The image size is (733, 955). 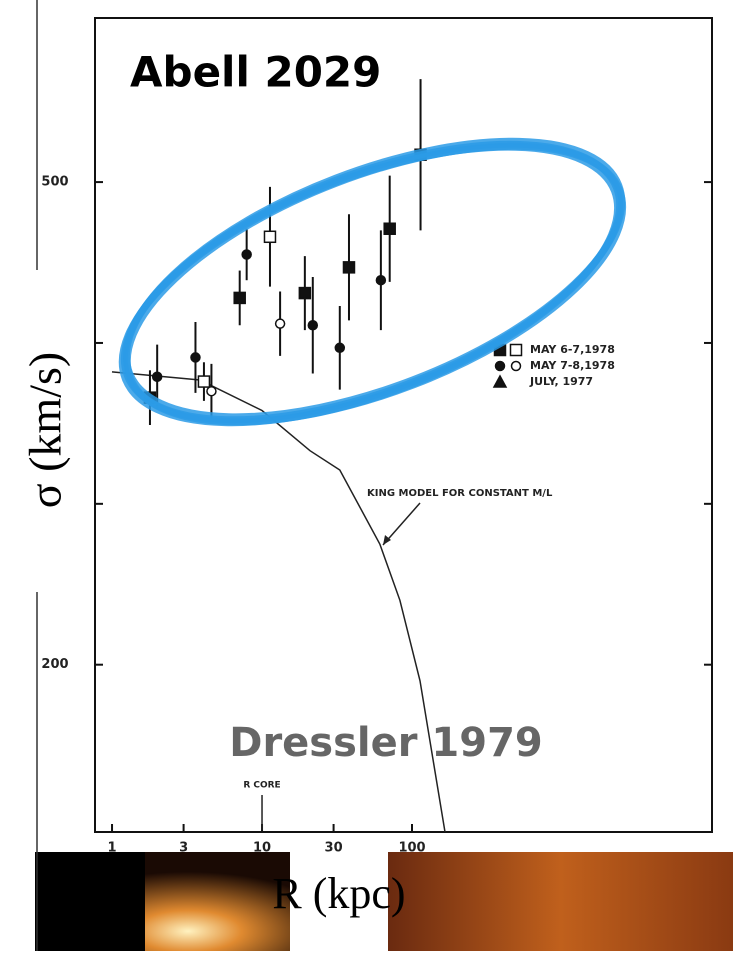 What do you see at coordinates (183, 848) in the screenshot?
I see `x-tick-label: 3` at bounding box center [183, 848].